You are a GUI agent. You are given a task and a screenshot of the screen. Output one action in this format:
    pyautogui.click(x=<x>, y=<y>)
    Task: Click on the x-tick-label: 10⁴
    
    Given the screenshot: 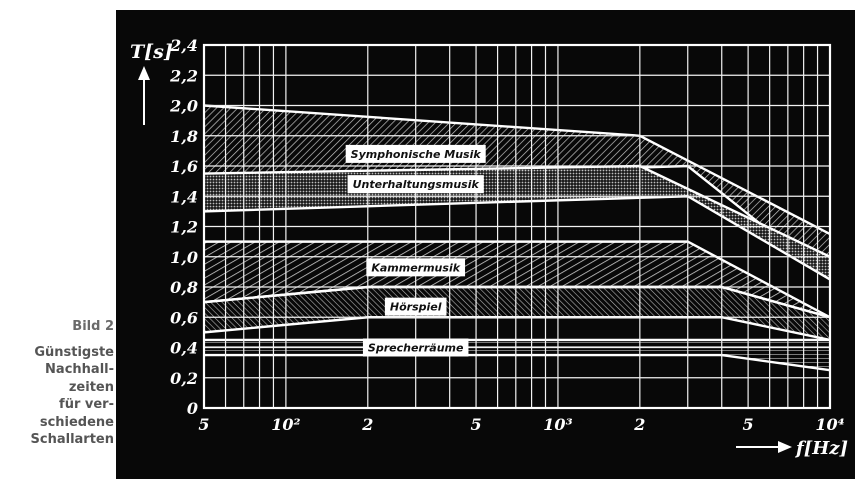 What is the action you would take?
    pyautogui.click(x=829, y=424)
    